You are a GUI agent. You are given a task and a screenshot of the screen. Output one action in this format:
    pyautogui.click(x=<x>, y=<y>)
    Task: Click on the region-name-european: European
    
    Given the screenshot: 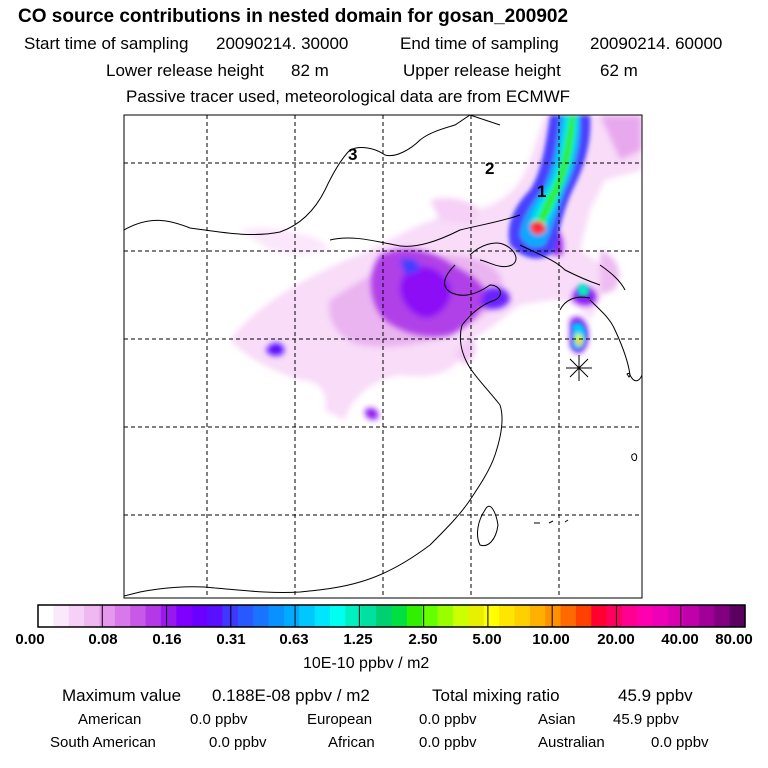 What is the action you would take?
    pyautogui.click(x=340, y=719)
    